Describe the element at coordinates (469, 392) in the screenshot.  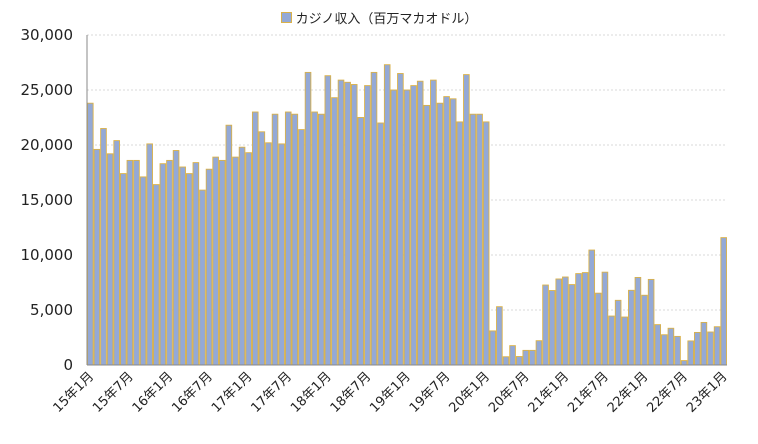
I see `x-tick-label-10: 20年1月` at that location.